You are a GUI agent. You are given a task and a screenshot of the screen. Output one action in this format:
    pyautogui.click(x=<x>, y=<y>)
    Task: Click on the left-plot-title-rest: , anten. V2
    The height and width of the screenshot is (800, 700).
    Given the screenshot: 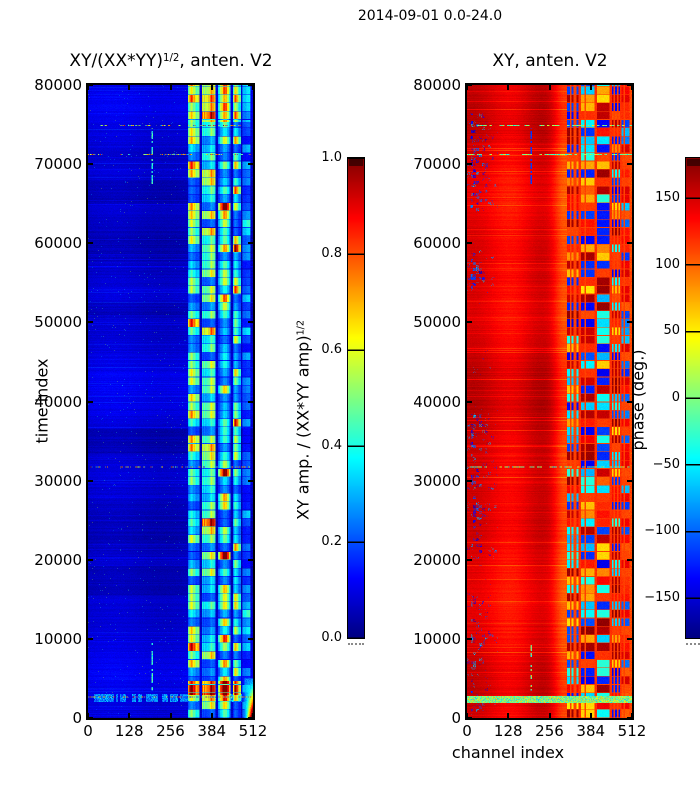 What is the action you would take?
    pyautogui.click(x=226, y=61)
    